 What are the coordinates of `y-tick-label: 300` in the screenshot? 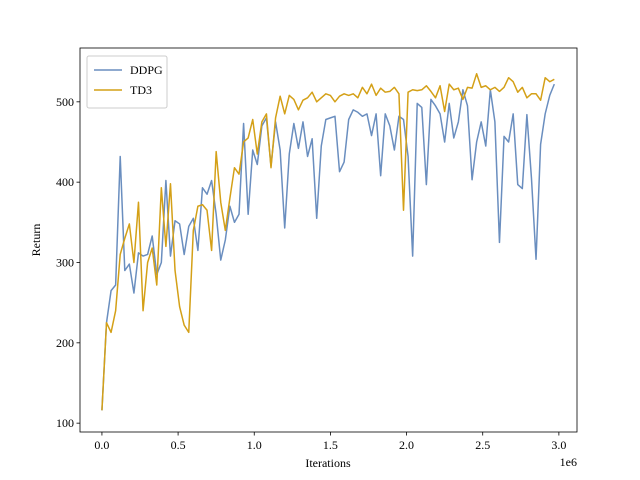 It's located at (65, 262).